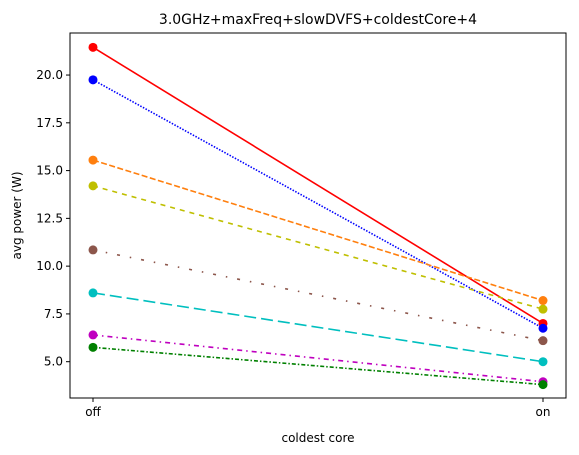  What do you see at coordinates (49, 171) in the screenshot?
I see `y-tick-label: 15.0` at bounding box center [49, 171].